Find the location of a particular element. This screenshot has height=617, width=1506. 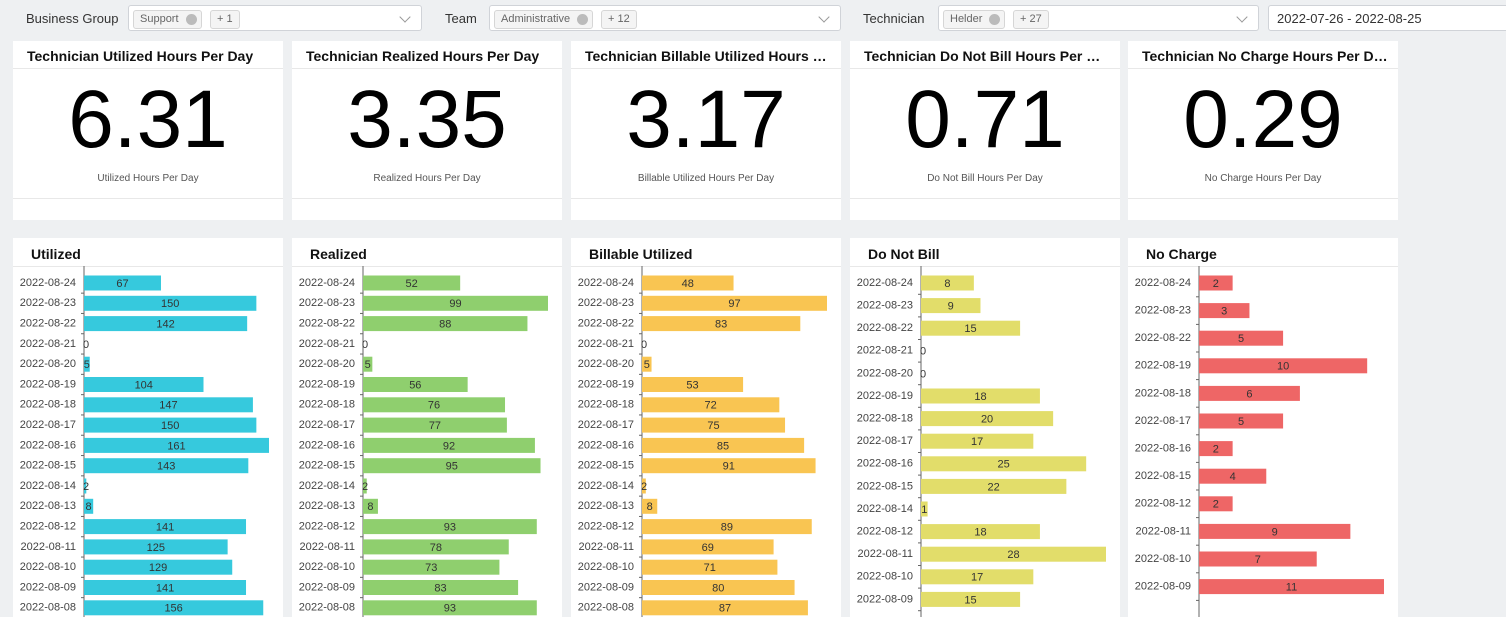

value-label: 85 is located at coordinates (723, 446).